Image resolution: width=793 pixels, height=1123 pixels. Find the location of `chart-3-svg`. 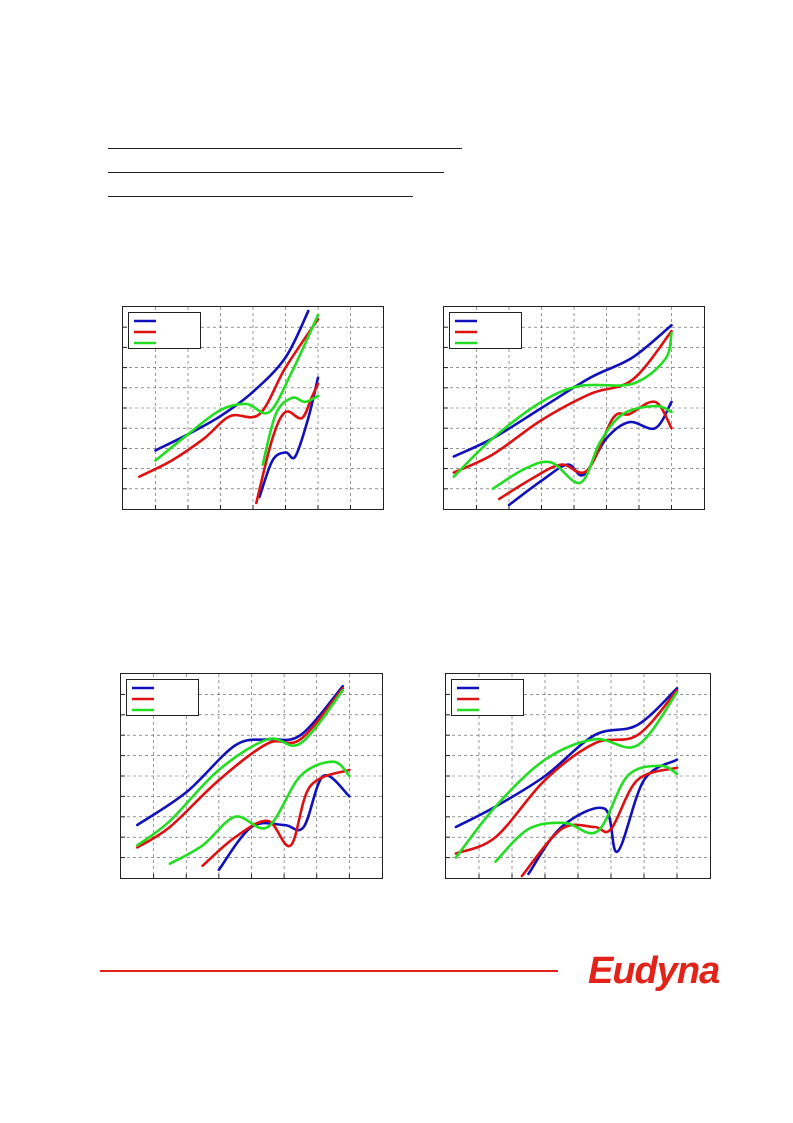

chart-3-svg is located at coordinates (251, 776).